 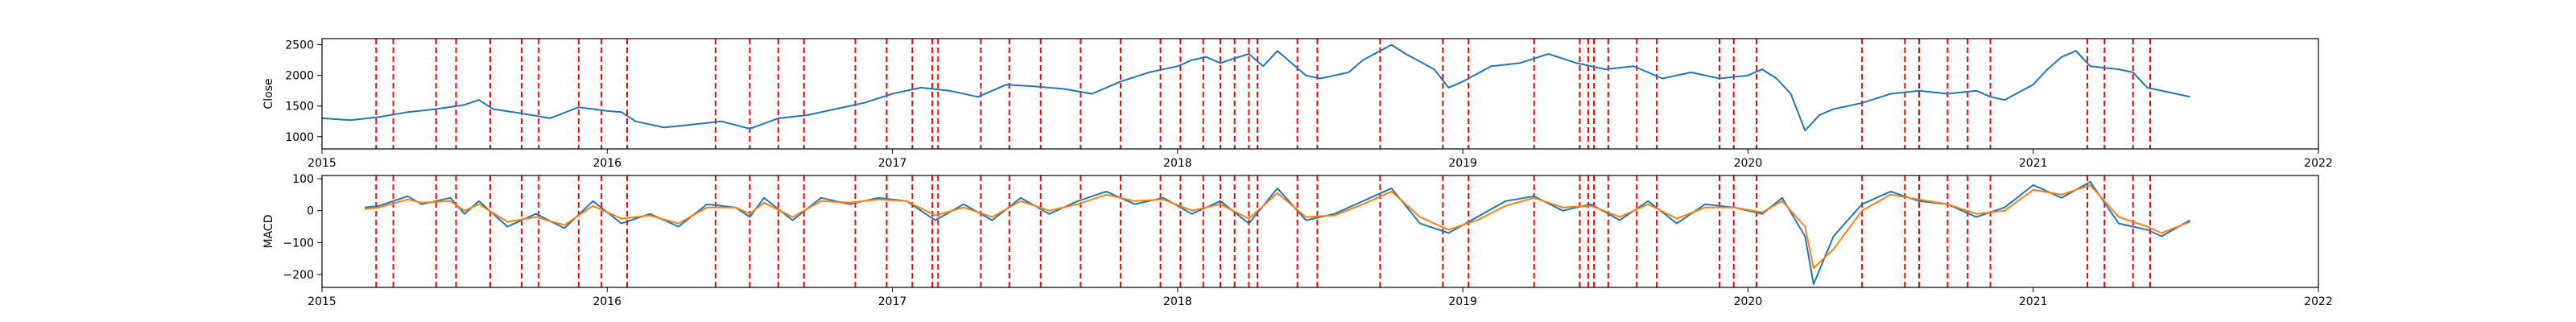 What do you see at coordinates (298, 275) in the screenshot?
I see `y-tick-label: −200` at bounding box center [298, 275].